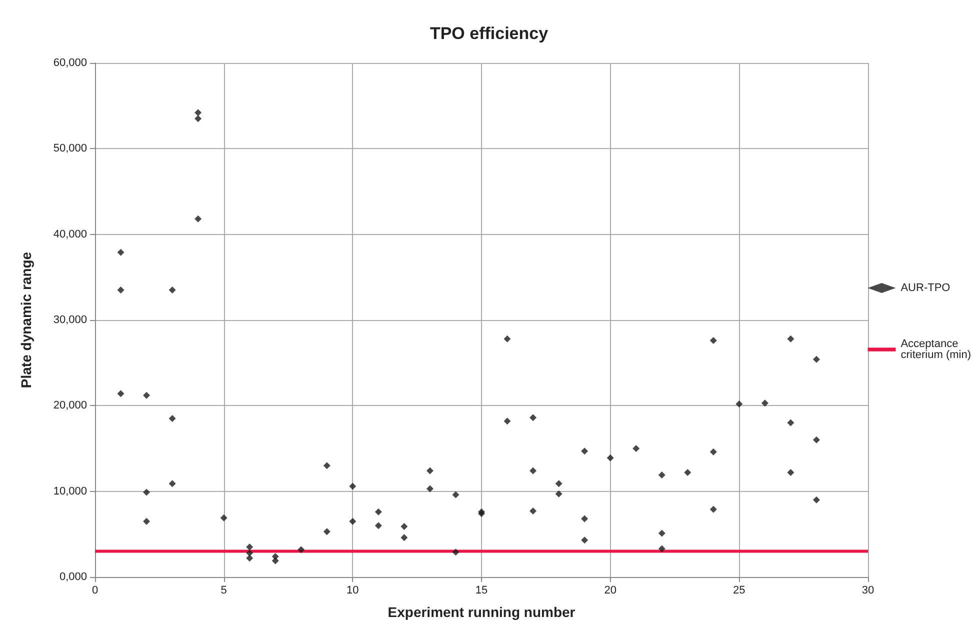 The height and width of the screenshot is (643, 978). What do you see at coordinates (70, 234) in the screenshot?
I see `y-tick-label: 40,000` at bounding box center [70, 234].